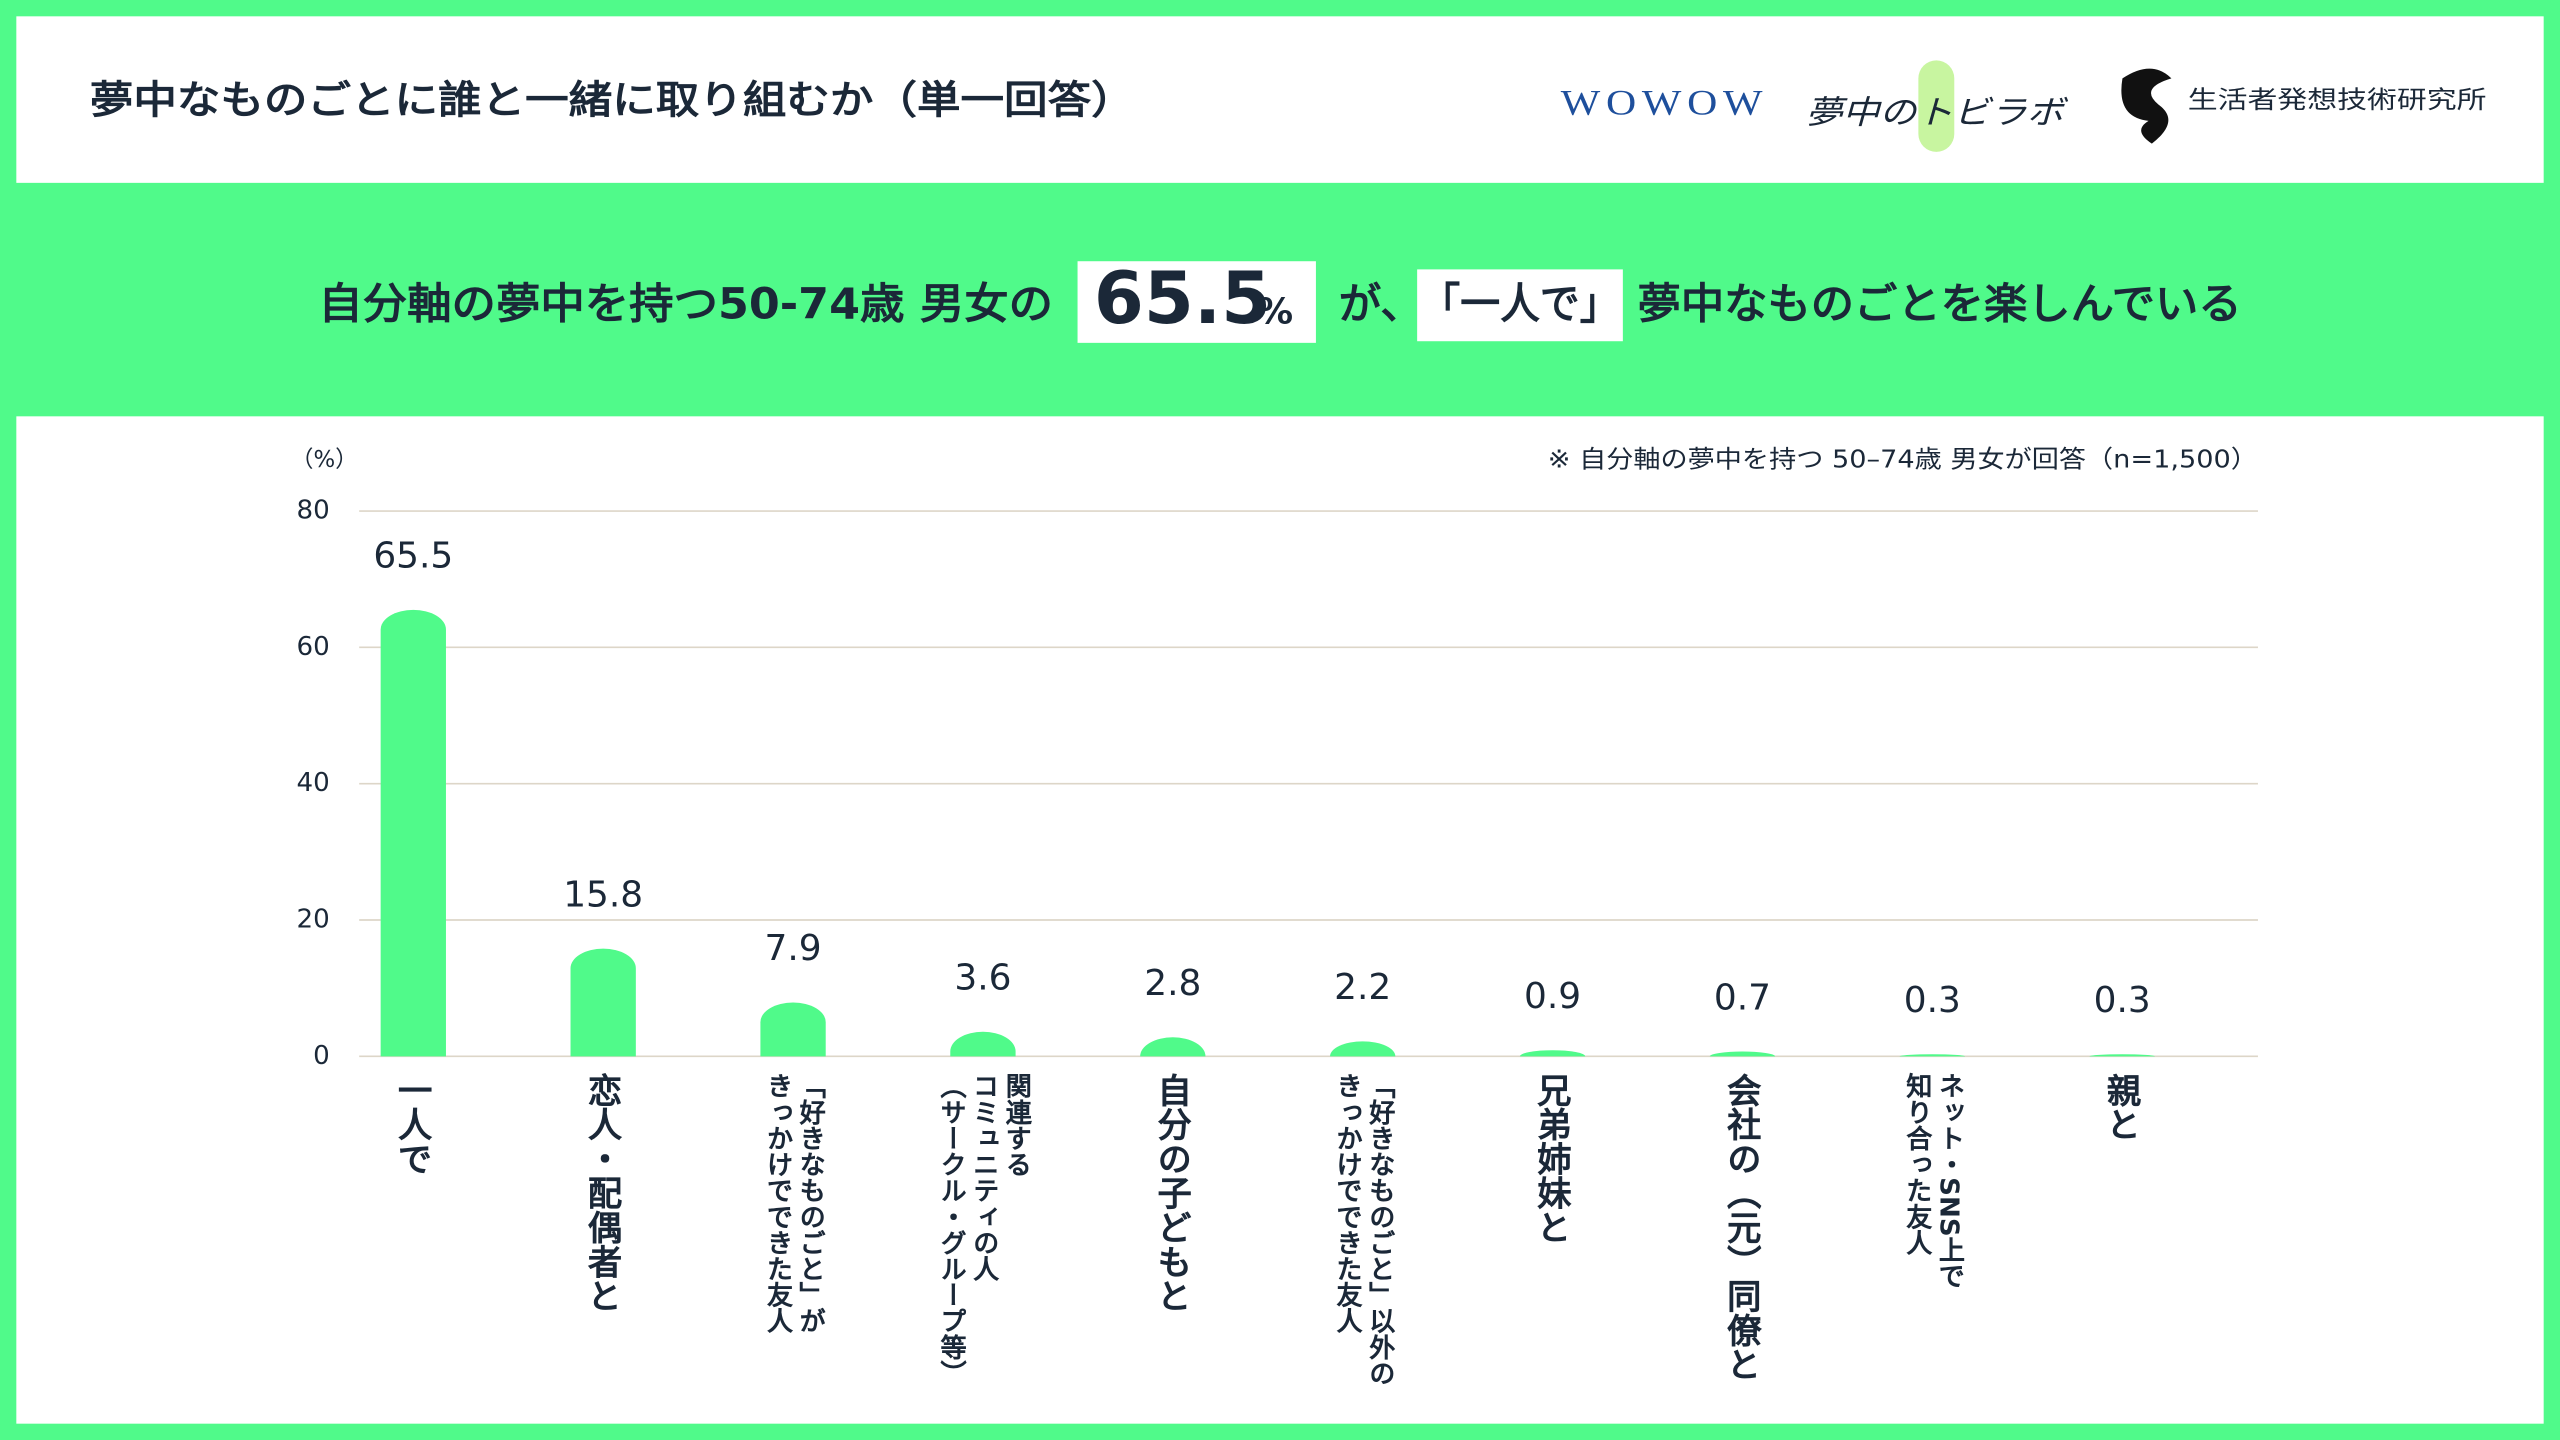 The height and width of the screenshot is (1440, 2560). I want to click on x-tick-label-box: 関連する コミュニティの人 （サークル・グループ等）, so click(983, 1229).